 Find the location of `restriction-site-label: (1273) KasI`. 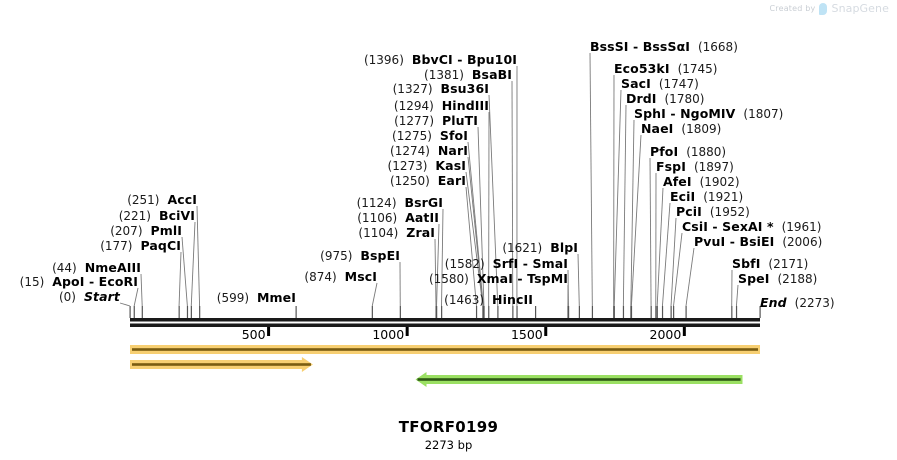

restriction-site-label: (1273) KasI is located at coordinates (426, 166).